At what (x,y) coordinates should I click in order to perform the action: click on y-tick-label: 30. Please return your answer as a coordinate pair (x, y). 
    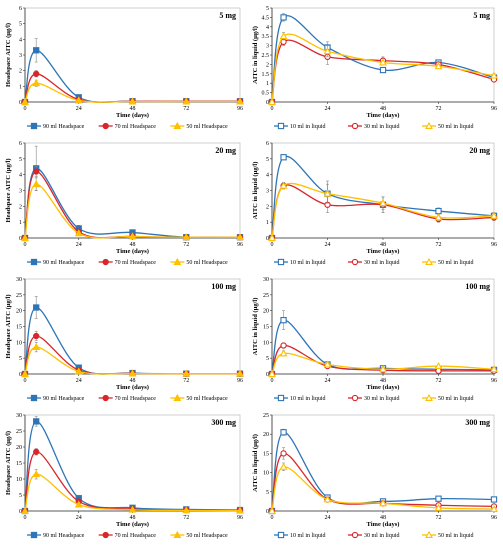
    Looking at the image, I should click on (19, 280).